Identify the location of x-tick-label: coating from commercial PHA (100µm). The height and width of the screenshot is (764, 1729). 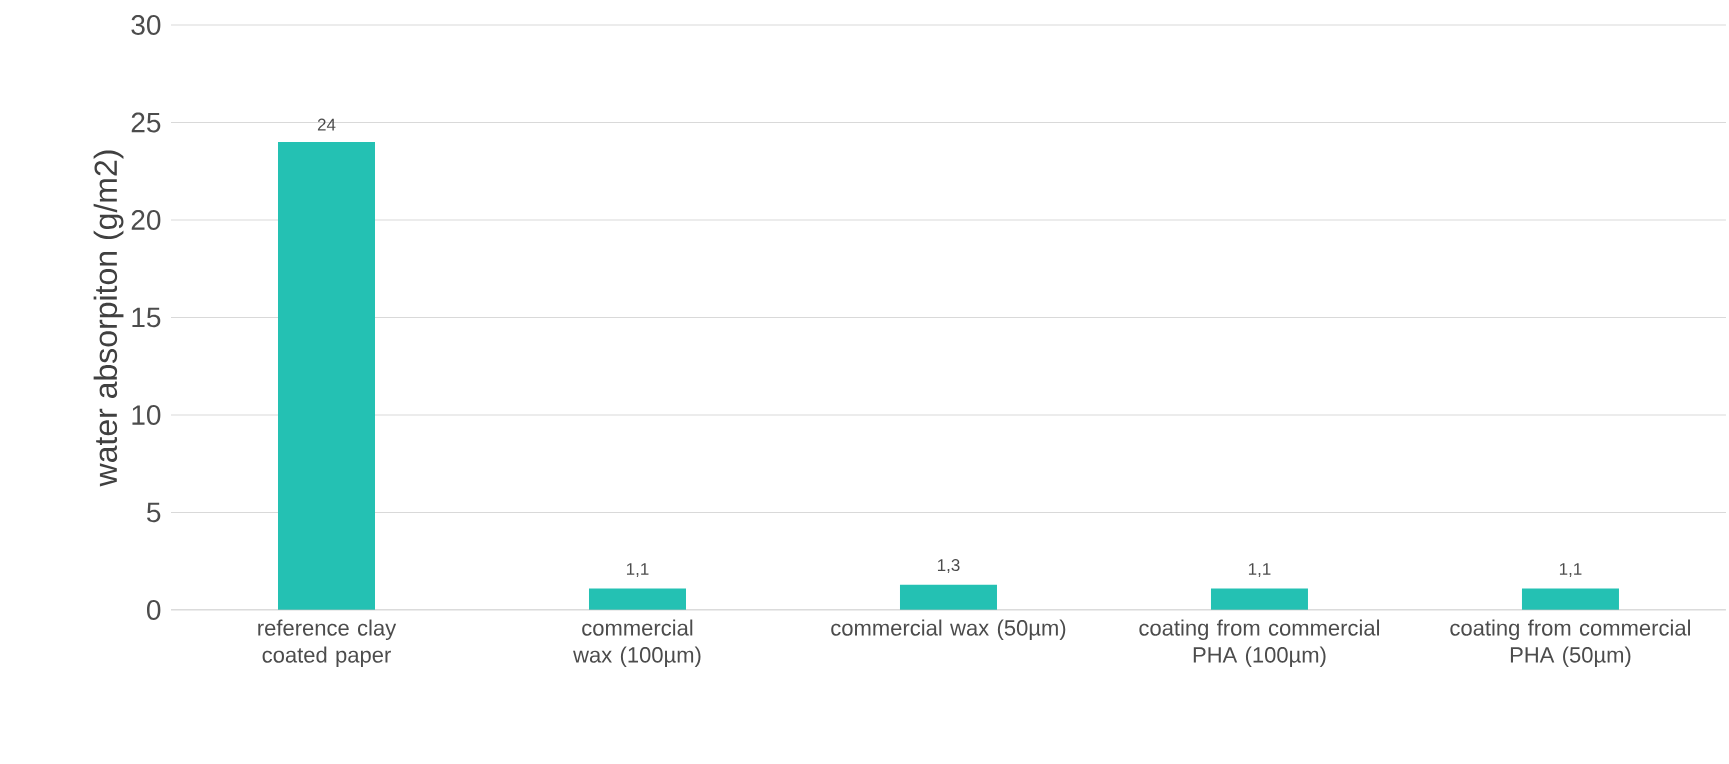
(1259, 643).